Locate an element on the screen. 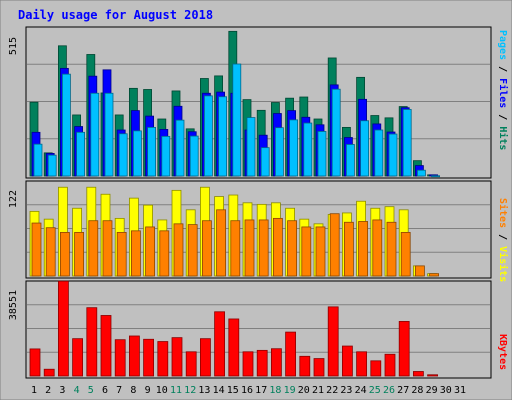 This screenshot has width=512, height=400. svg-text: KBytes is located at coordinates (502, 352).